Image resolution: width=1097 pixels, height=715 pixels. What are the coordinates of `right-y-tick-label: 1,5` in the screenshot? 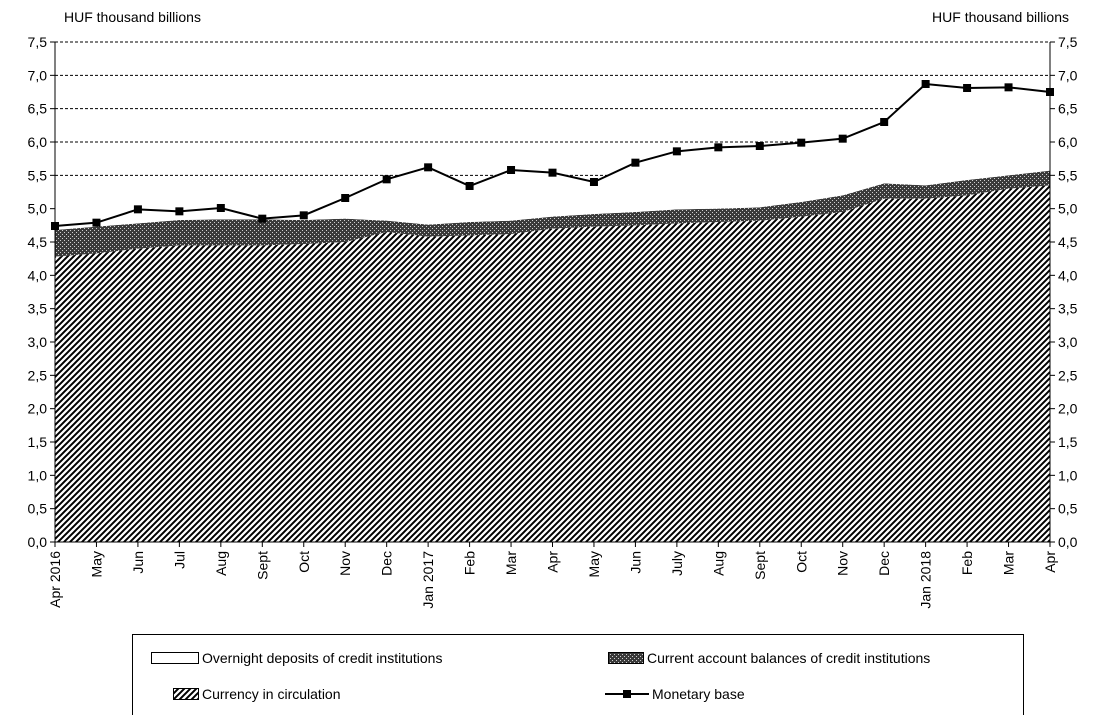 It's located at (1068, 442).